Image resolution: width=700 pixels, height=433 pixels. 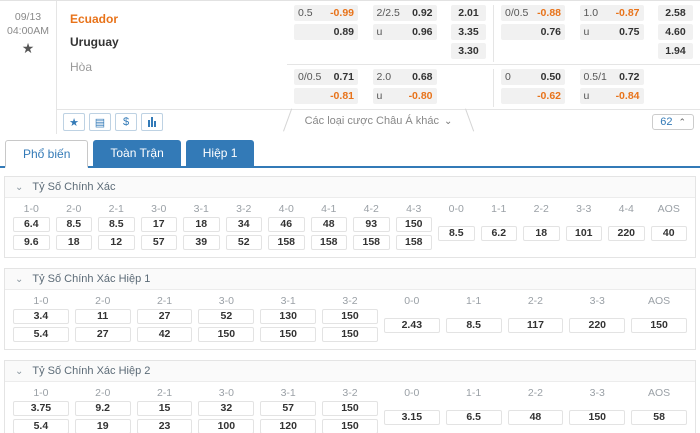 I want to click on score-odds-cell: 130, so click(x=288, y=316).